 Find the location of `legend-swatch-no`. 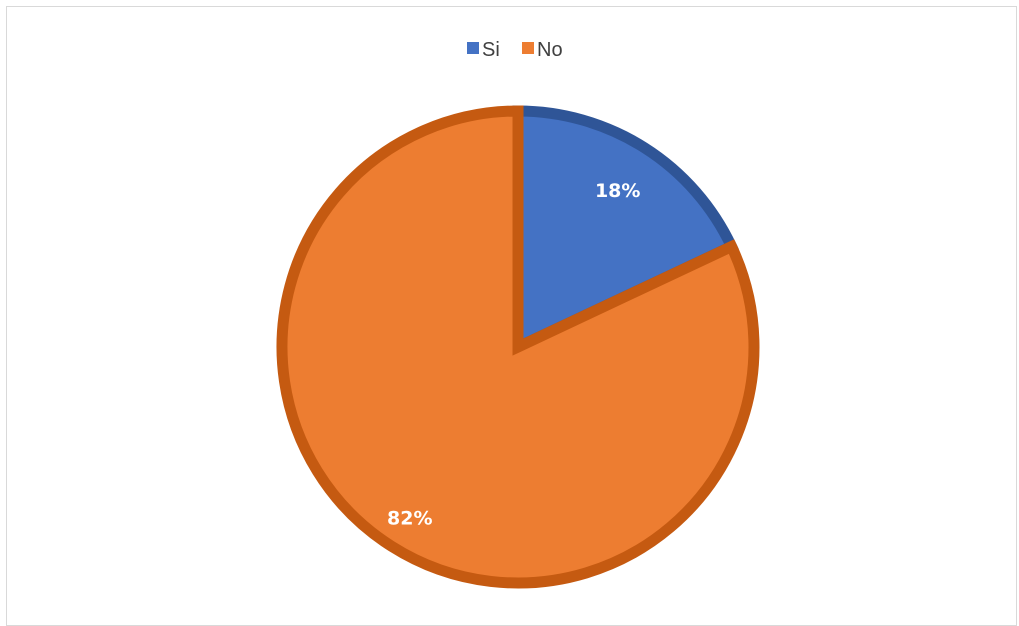

legend-swatch-no is located at coordinates (528, 48).